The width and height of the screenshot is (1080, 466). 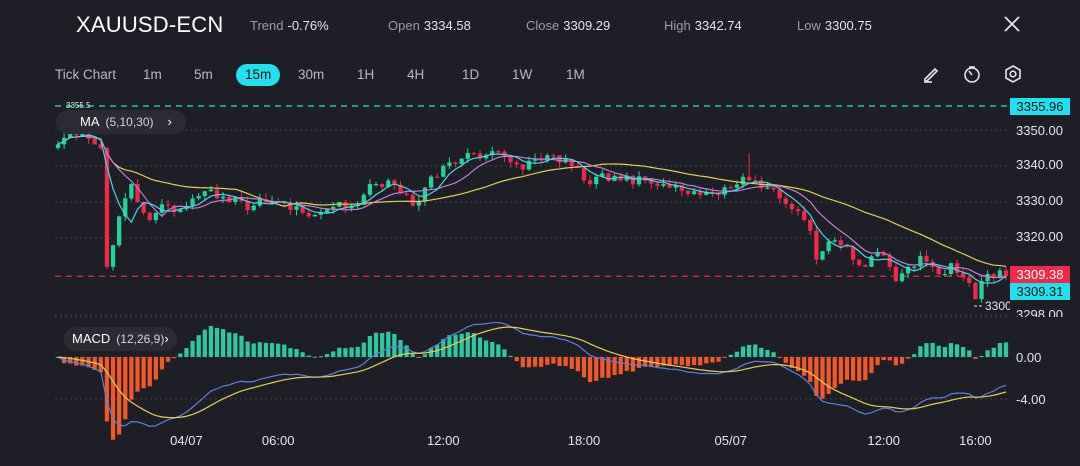 I want to click on timeframe-1h: 1H, so click(x=366, y=74).